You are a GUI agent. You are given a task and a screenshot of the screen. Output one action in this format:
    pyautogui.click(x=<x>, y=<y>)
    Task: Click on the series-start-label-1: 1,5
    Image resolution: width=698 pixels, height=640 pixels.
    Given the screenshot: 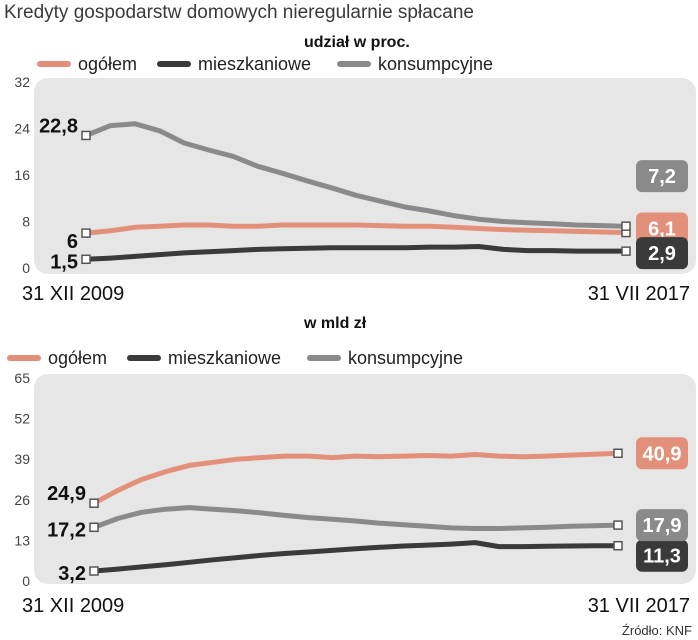 What is the action you would take?
    pyautogui.click(x=64, y=262)
    